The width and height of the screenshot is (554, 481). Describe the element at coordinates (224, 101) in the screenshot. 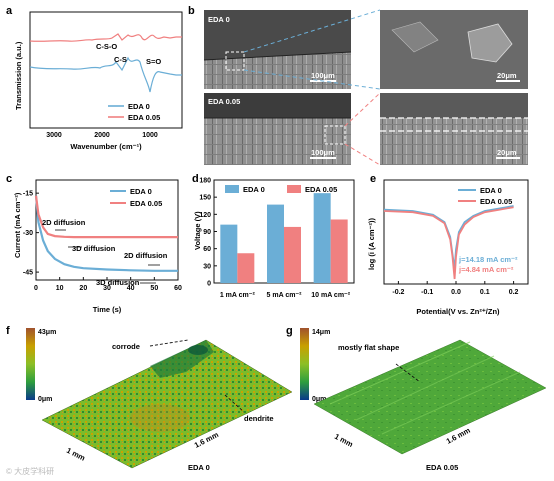

I see `sem-label-eda005: EDA 0.05` at that location.